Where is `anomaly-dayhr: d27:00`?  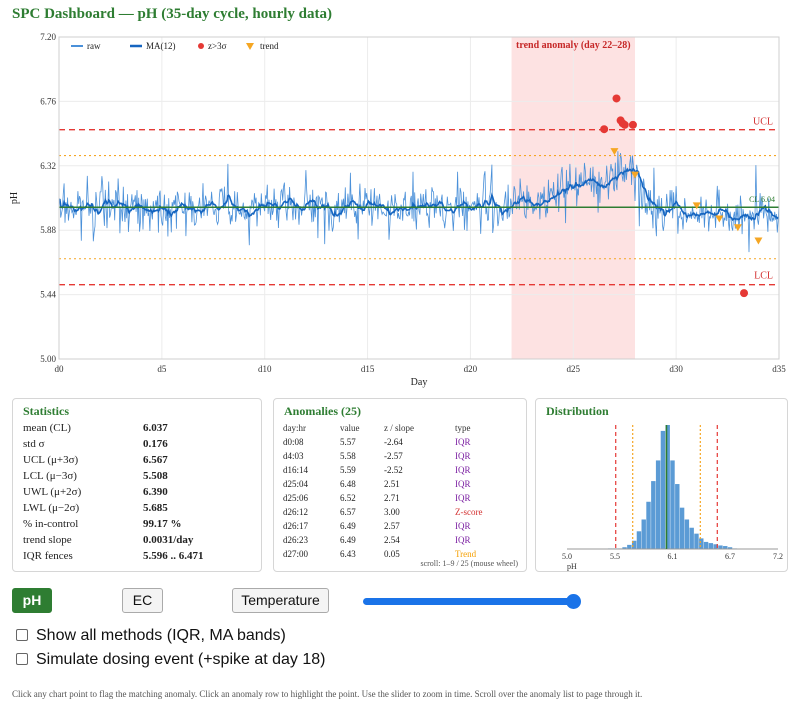 anomaly-dayhr: d27:00 is located at coordinates (296, 554).